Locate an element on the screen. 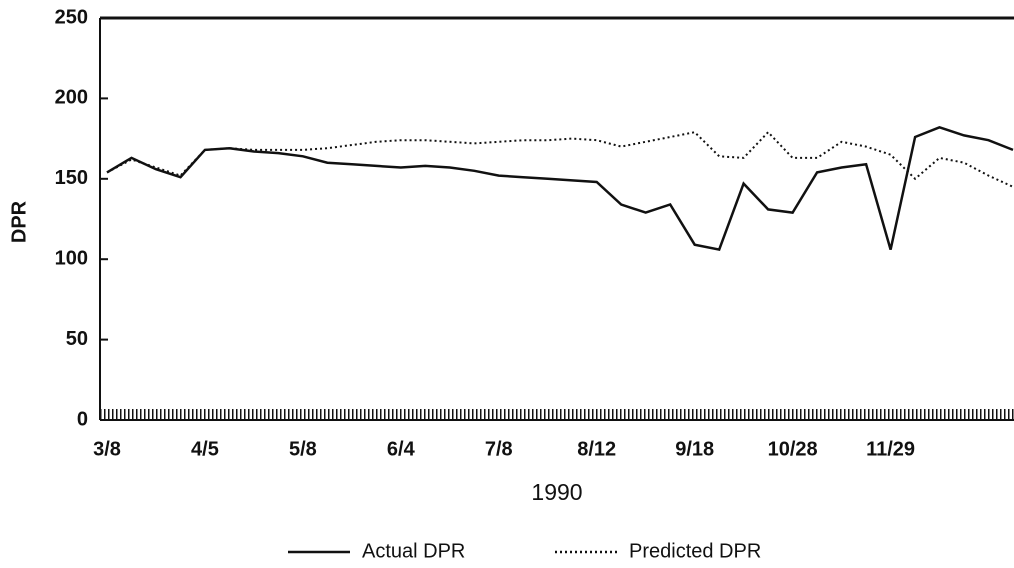  x-tick-label: 9/18 is located at coordinates (694, 449).